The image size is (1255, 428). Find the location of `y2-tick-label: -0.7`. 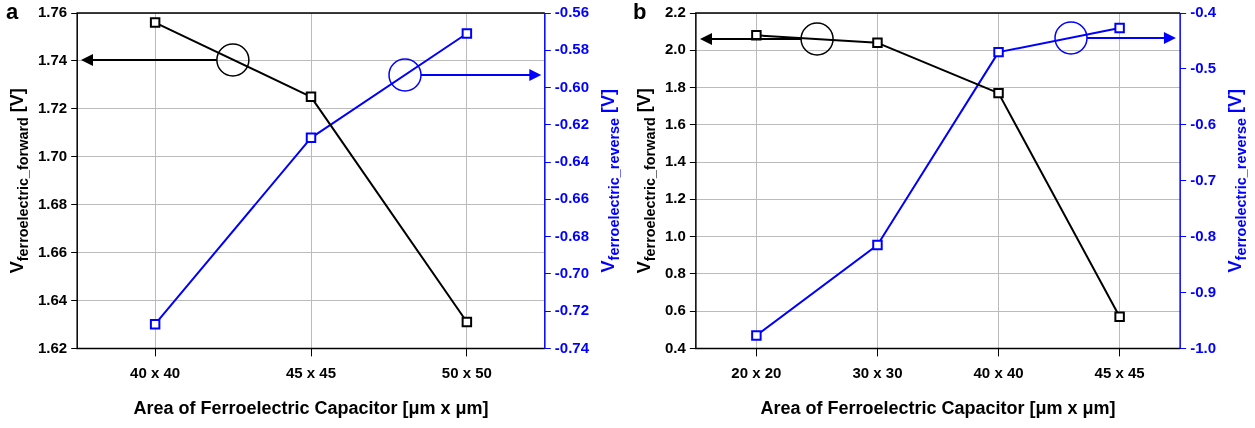

y2-tick-label: -0.7 is located at coordinates (1203, 179).